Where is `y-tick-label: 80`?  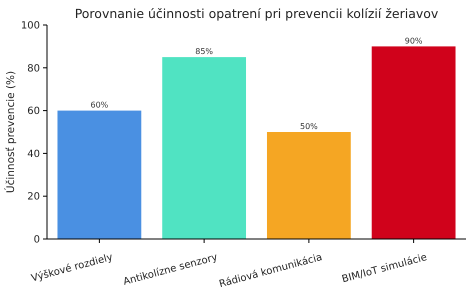 y-tick-label: 80 is located at coordinates (33, 68).